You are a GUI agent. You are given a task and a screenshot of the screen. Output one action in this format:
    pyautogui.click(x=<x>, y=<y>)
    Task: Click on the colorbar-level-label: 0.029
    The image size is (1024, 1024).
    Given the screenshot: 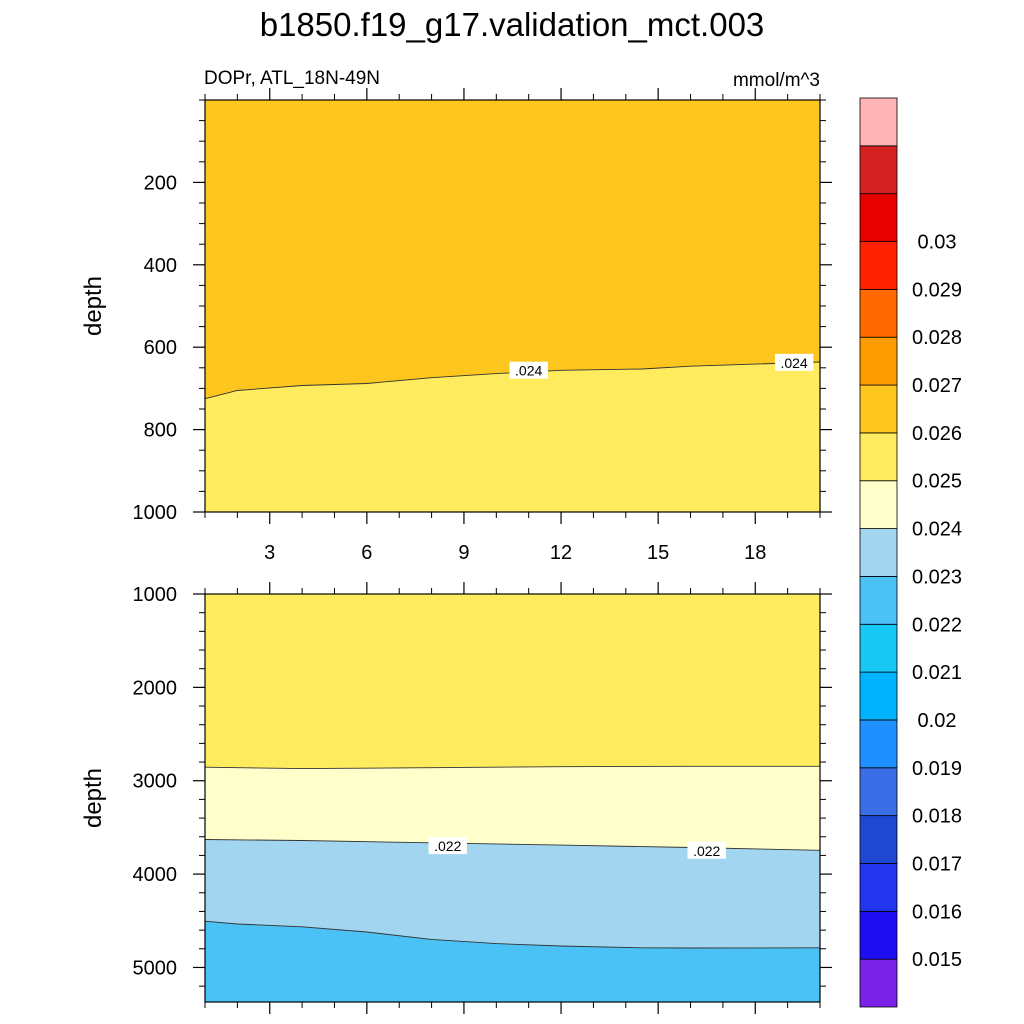 What is the action you would take?
    pyautogui.click(x=937, y=290)
    